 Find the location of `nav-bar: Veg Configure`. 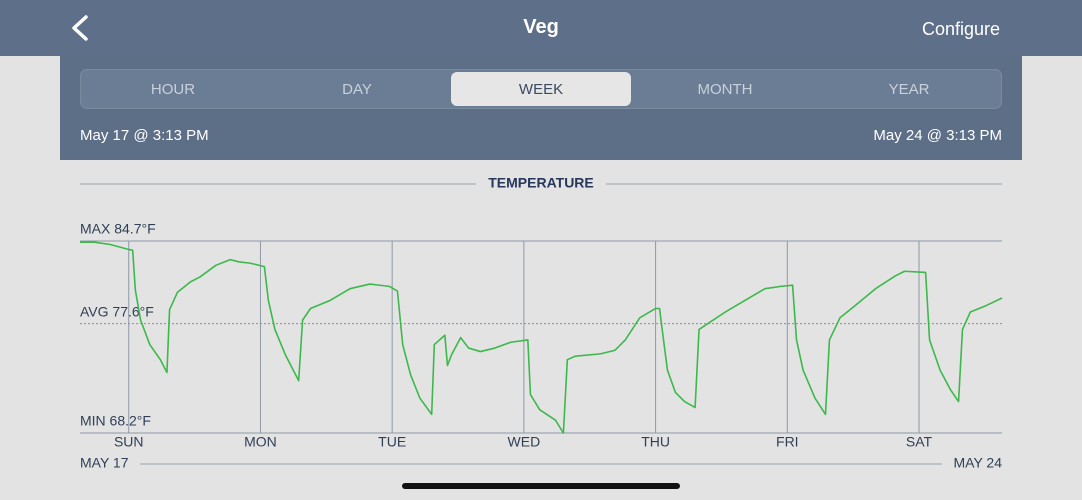

nav-bar: Veg Configure is located at coordinates (541, 28).